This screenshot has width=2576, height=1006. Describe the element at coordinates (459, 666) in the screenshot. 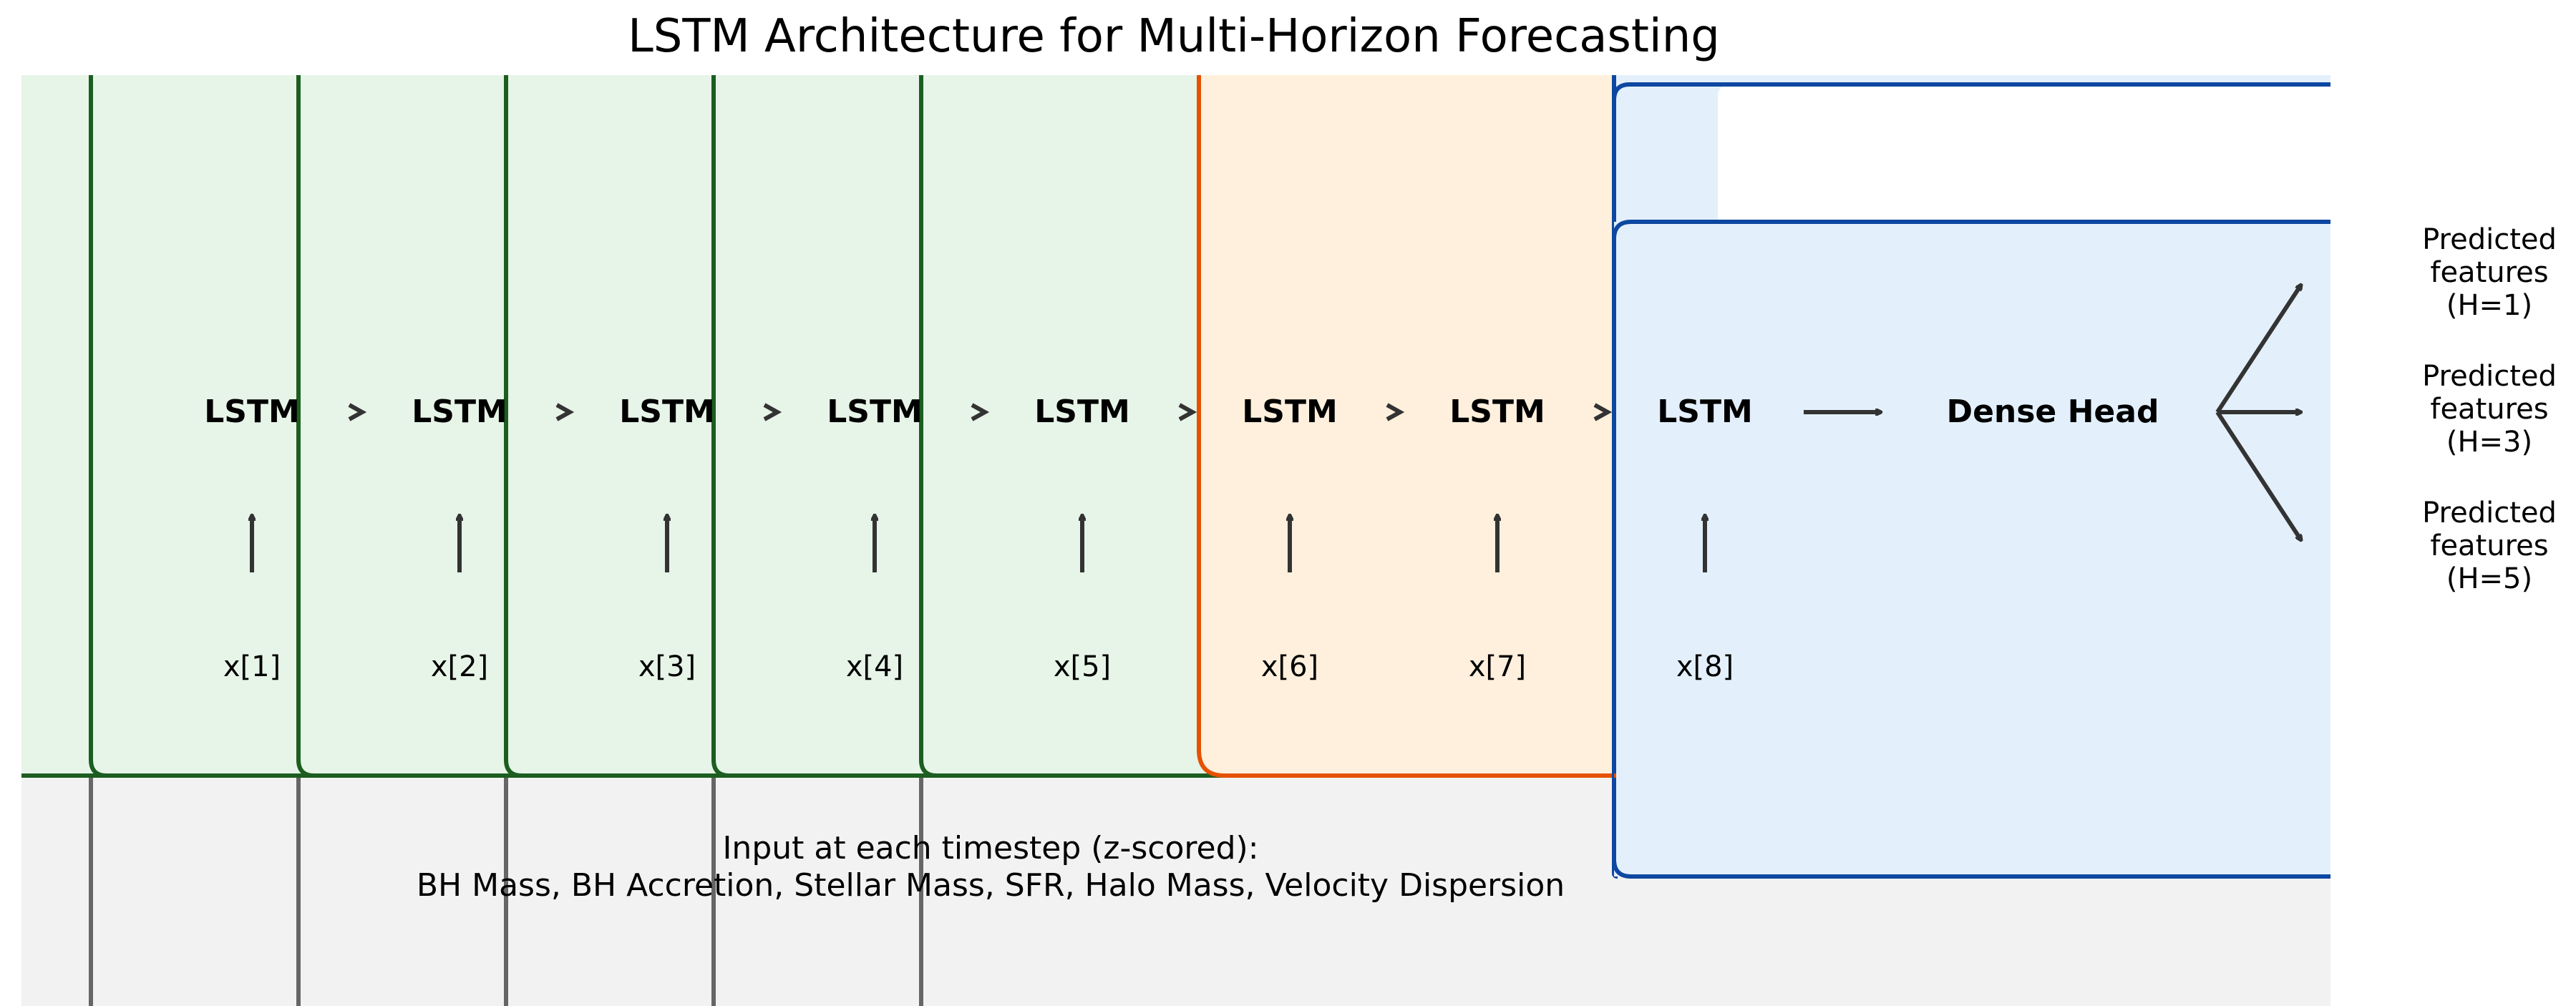

I see `timestep-input-label: x[2]` at that location.